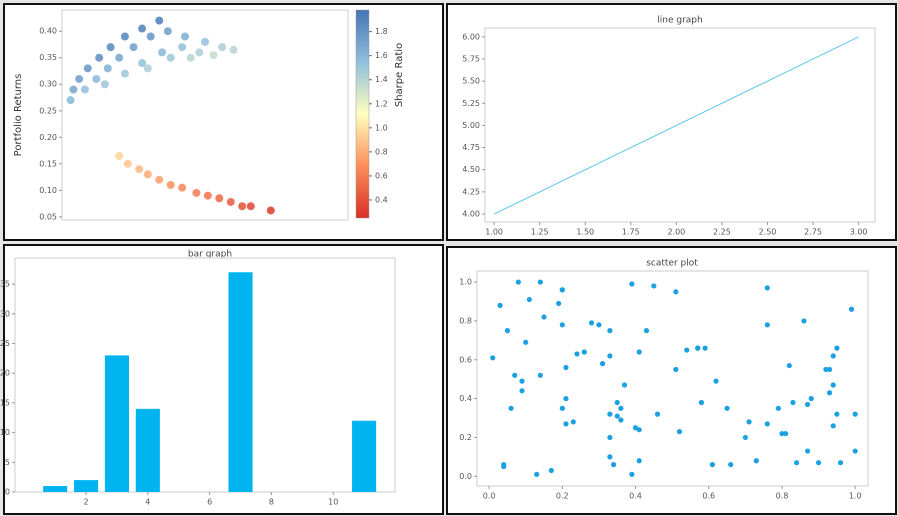 The height and width of the screenshot is (516, 898). What do you see at coordinates (271, 502) in the screenshot?
I see `x-tick-label: 8` at bounding box center [271, 502].